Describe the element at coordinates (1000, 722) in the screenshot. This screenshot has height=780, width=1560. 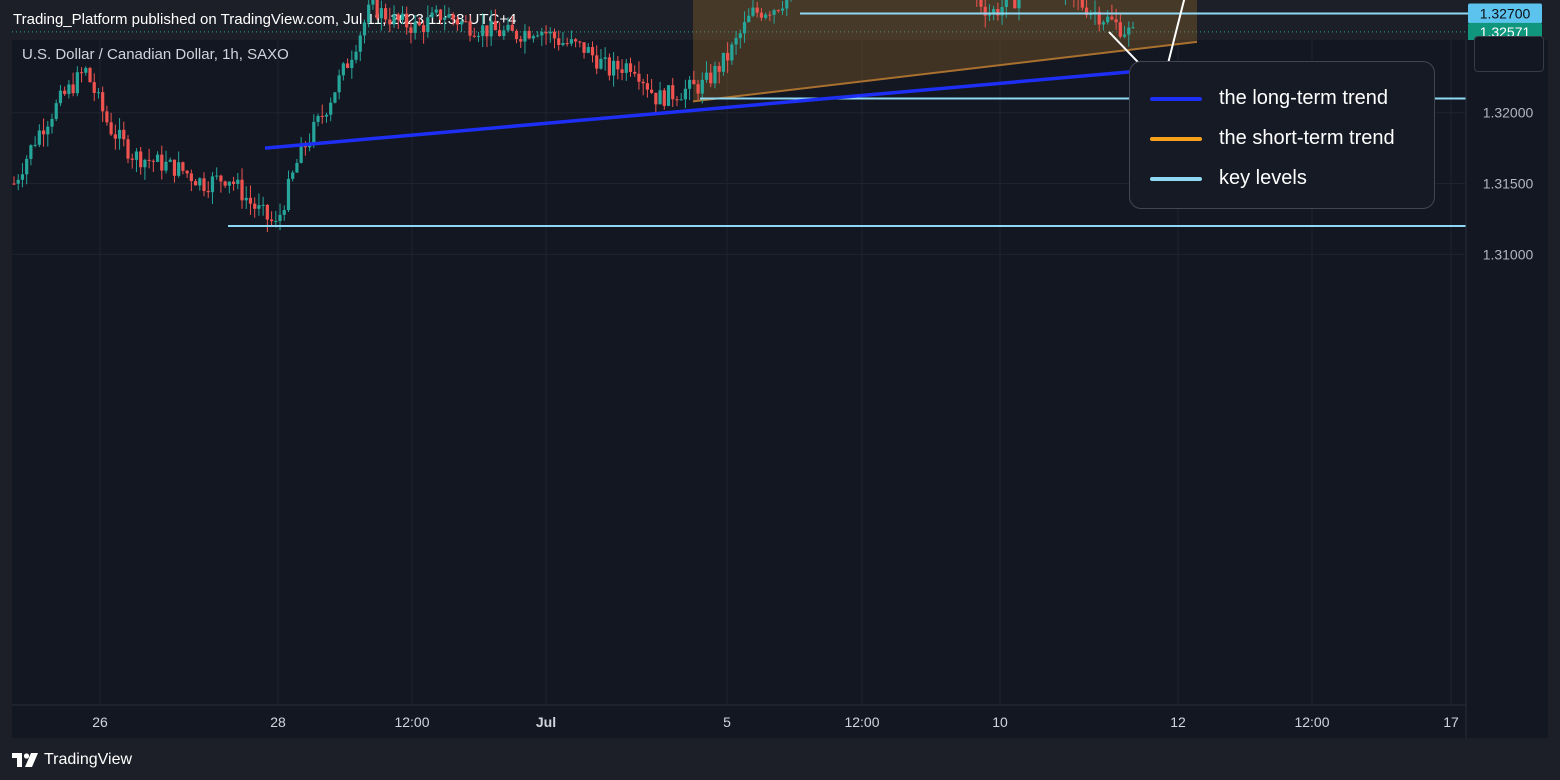
I see `x-tick-label: 10` at that location.